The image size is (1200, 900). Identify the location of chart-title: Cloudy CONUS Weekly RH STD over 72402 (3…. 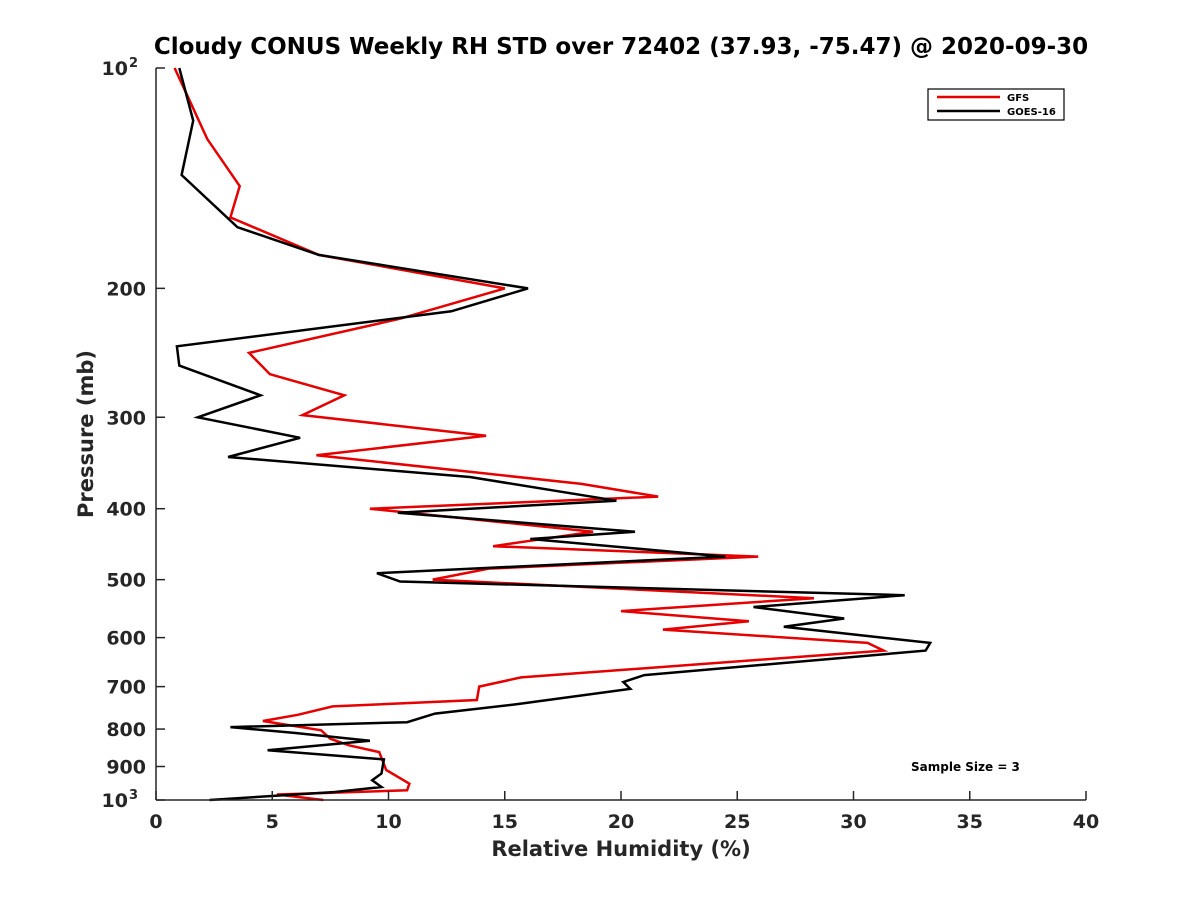
(621, 47).